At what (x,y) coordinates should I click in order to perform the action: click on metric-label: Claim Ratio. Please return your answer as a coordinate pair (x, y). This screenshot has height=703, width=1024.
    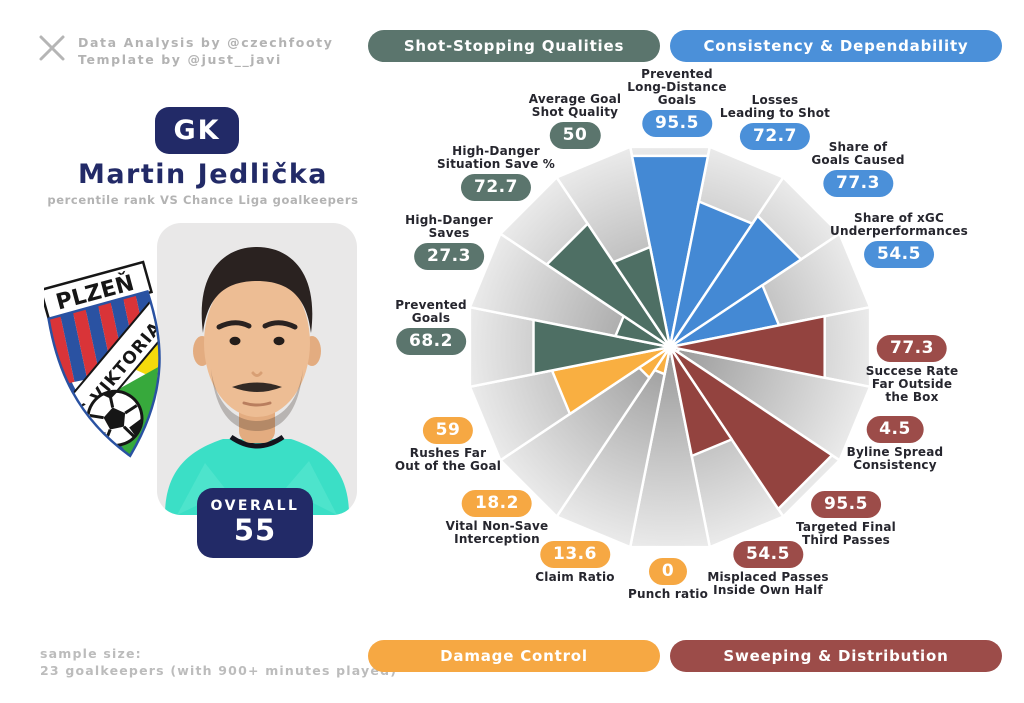
    Looking at the image, I should click on (575, 577).